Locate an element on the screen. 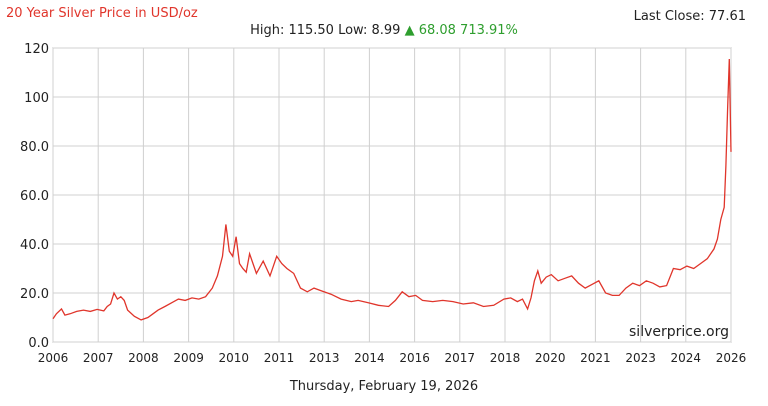  high-low-stats: High: 115.50 Low: 8.99 ▲ 68.08 713.91% is located at coordinates (384, 30).